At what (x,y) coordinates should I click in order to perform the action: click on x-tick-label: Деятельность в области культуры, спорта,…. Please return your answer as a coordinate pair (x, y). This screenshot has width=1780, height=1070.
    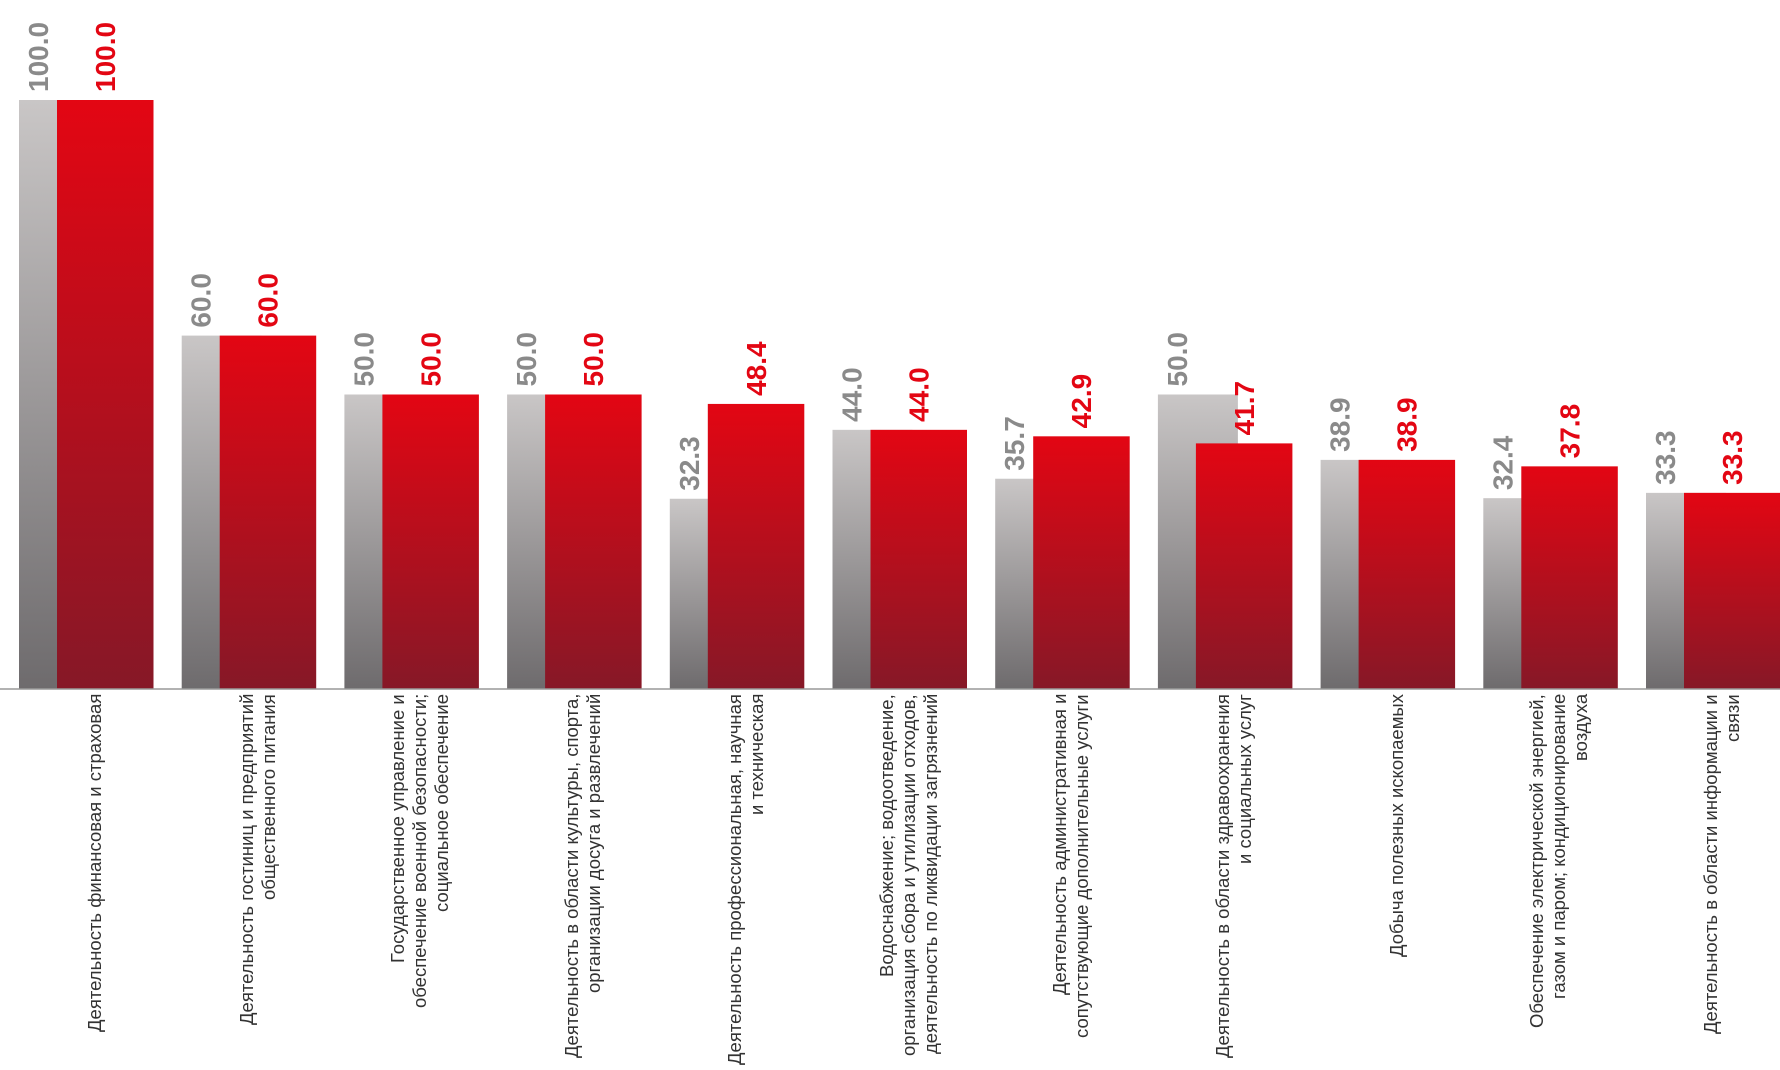
    Looking at the image, I should click on (583, 876).